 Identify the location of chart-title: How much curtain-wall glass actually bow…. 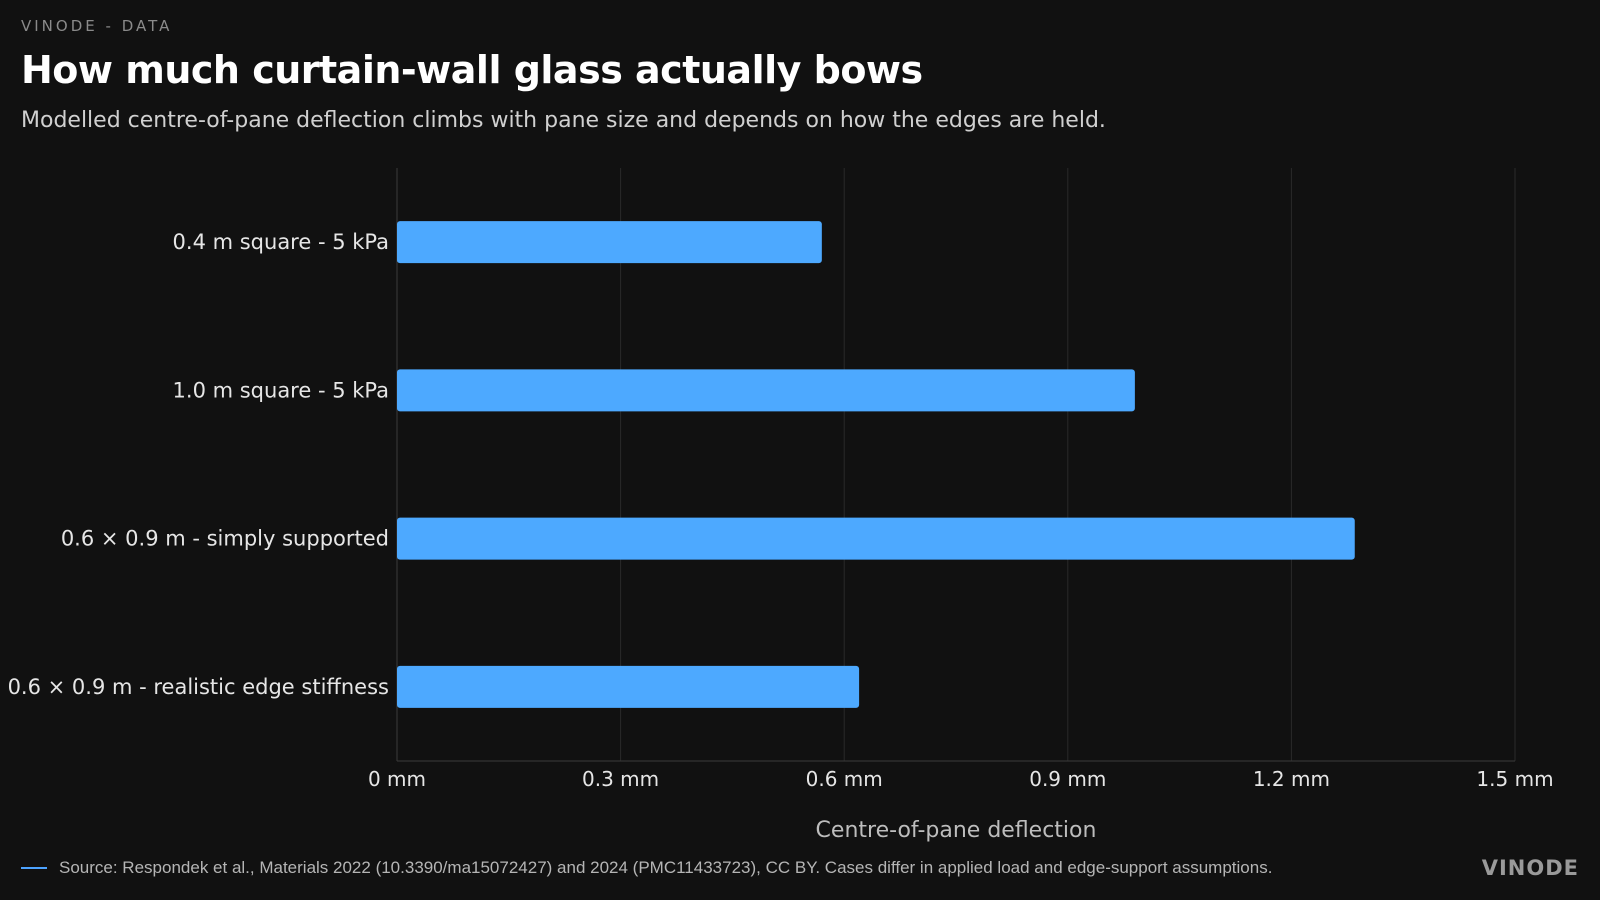
(472, 70).